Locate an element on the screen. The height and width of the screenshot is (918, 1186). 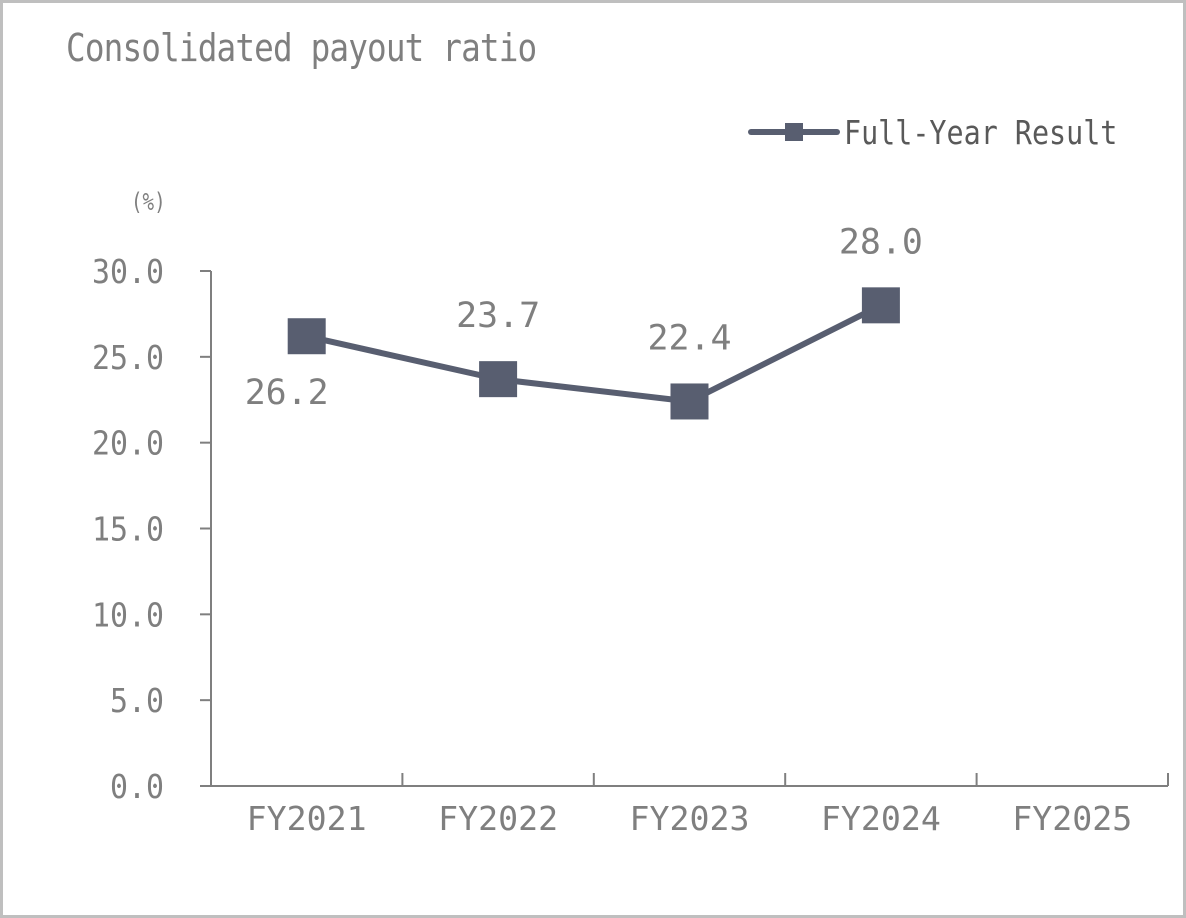
chart-title: Consolidated payout ratio is located at coordinates (301, 48).